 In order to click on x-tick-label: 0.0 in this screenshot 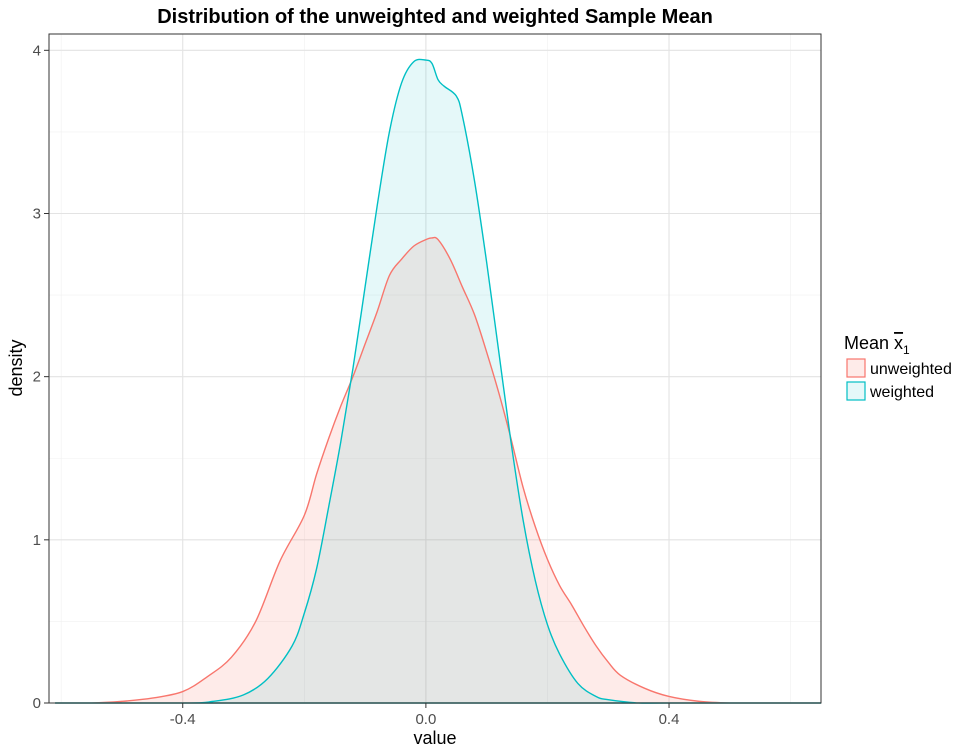, I will do `click(425, 719)`.